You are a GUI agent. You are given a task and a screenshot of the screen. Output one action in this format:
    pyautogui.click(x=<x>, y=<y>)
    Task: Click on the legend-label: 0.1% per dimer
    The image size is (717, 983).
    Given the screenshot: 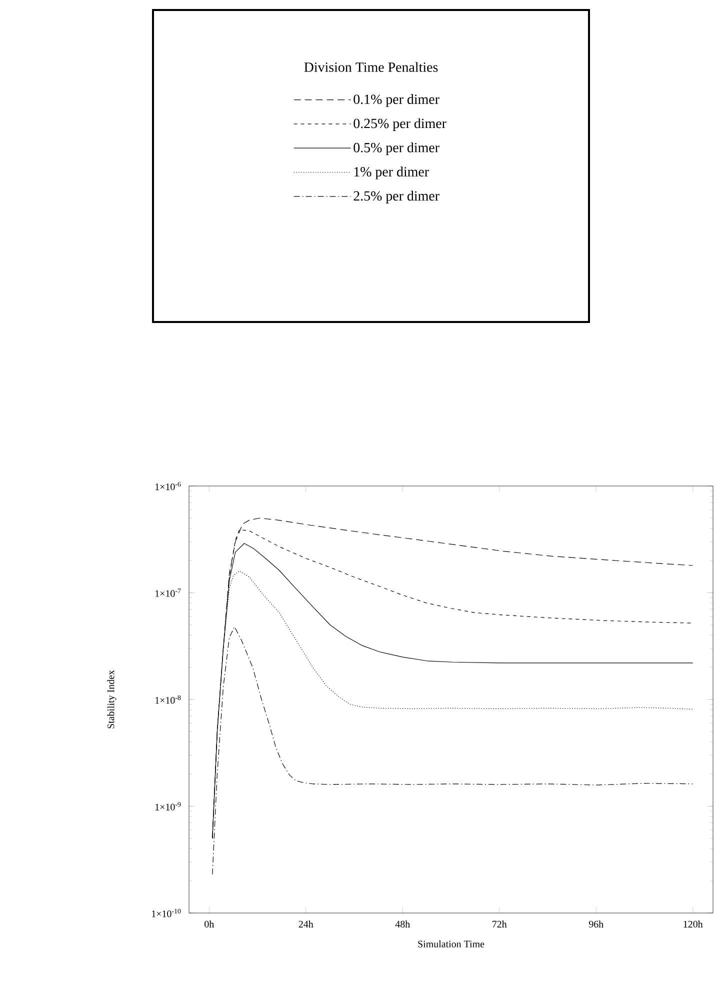 What is the action you would take?
    pyautogui.click(x=397, y=100)
    